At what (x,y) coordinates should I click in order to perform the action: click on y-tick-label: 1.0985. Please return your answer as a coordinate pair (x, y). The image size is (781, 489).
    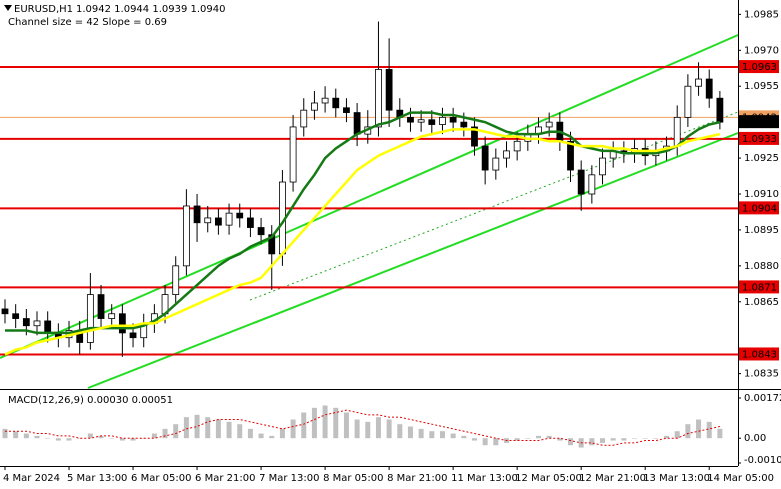
    Looking at the image, I should click on (761, 14).